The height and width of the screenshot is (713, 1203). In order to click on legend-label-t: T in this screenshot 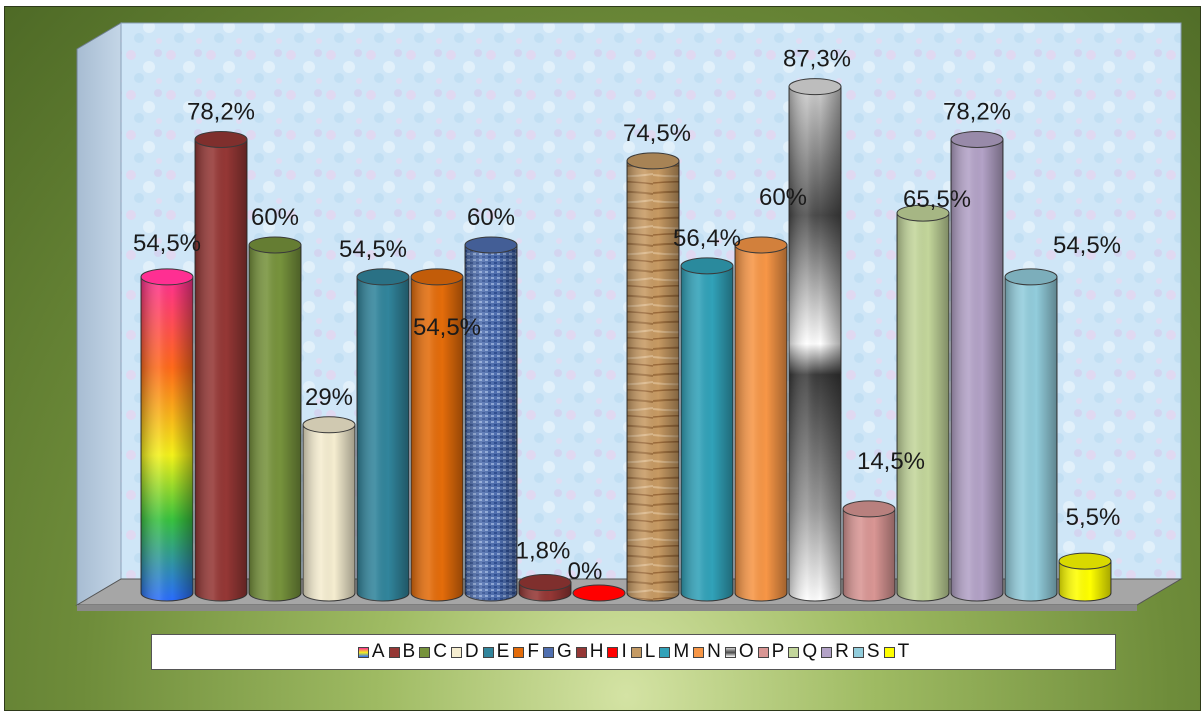, I will do `click(903, 651)`.